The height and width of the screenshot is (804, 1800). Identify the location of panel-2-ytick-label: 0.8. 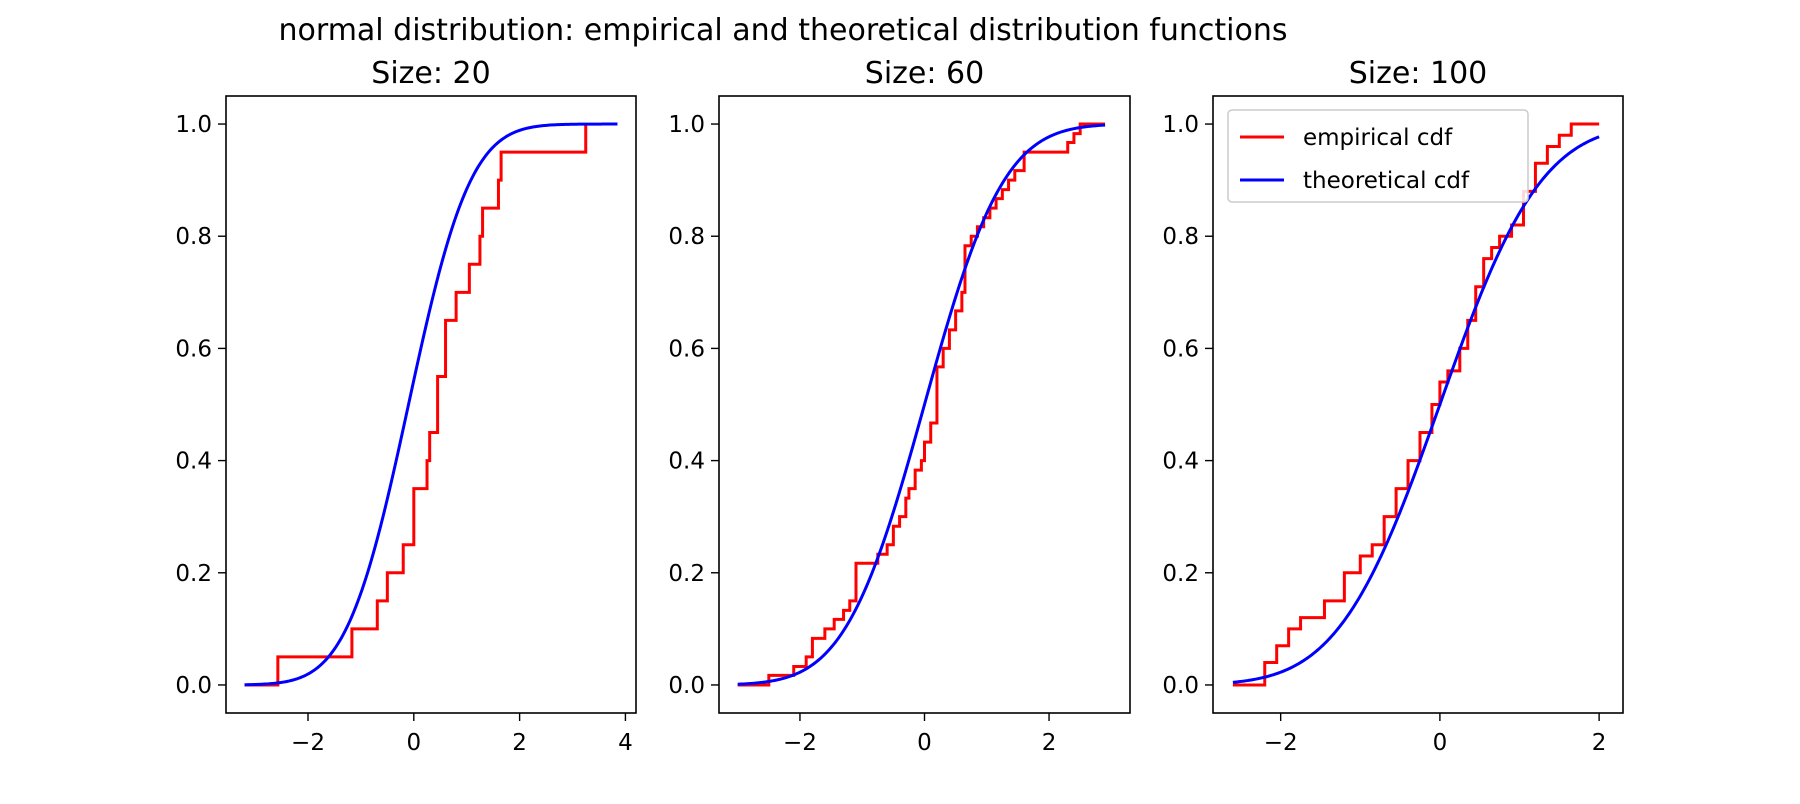
(686, 237).